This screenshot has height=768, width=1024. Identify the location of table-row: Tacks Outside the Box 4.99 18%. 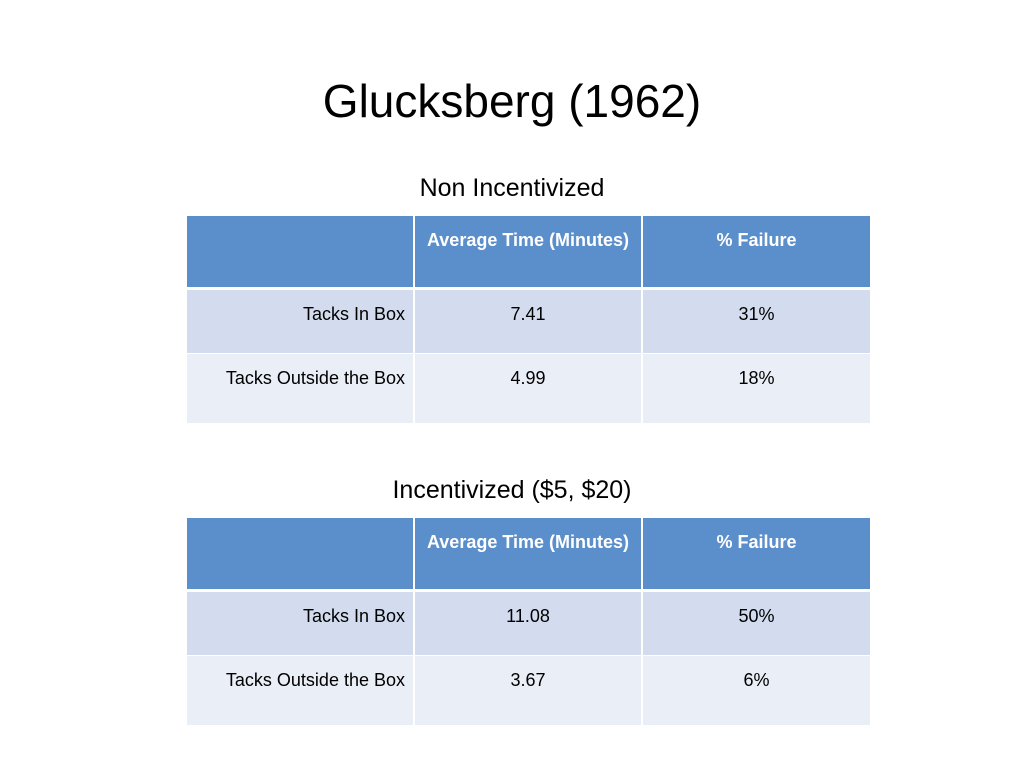
(528, 388).